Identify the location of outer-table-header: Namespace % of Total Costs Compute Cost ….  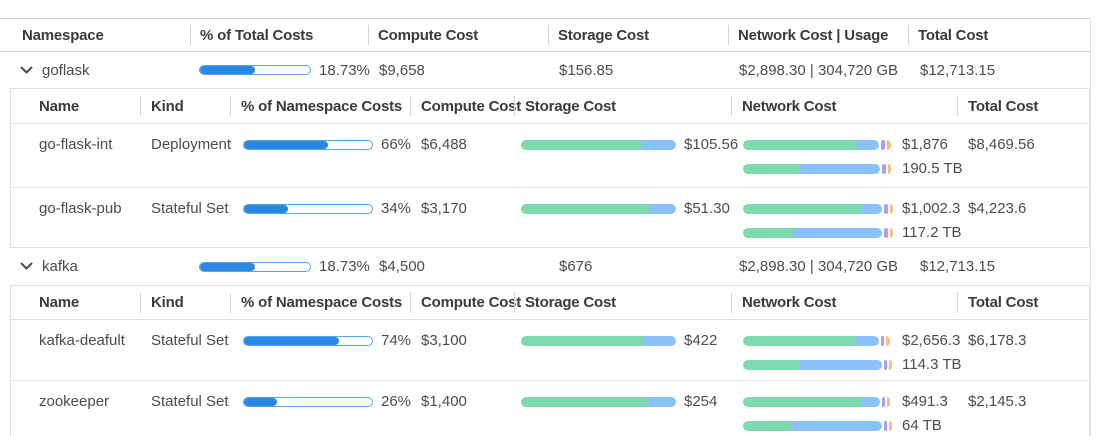
(545, 35).